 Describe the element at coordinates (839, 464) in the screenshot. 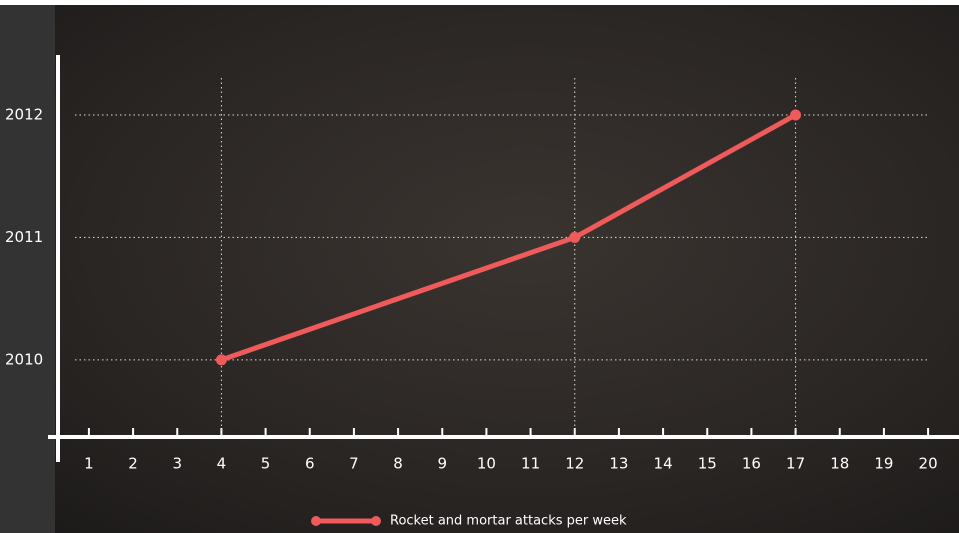

I see `x-tick-label: 18` at that location.